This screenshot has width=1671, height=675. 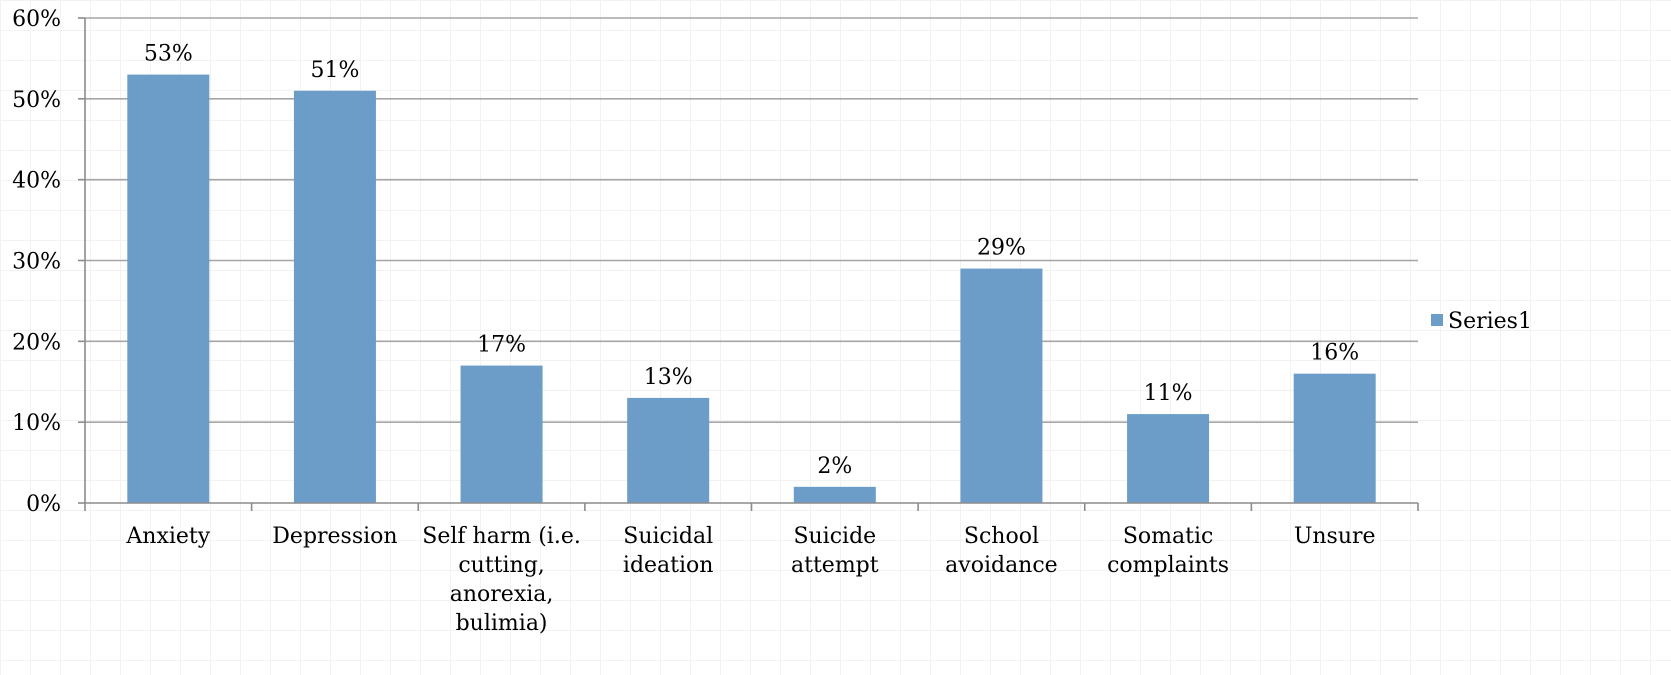 What do you see at coordinates (835, 565) in the screenshot?
I see `x-tick-label-line: attempt` at bounding box center [835, 565].